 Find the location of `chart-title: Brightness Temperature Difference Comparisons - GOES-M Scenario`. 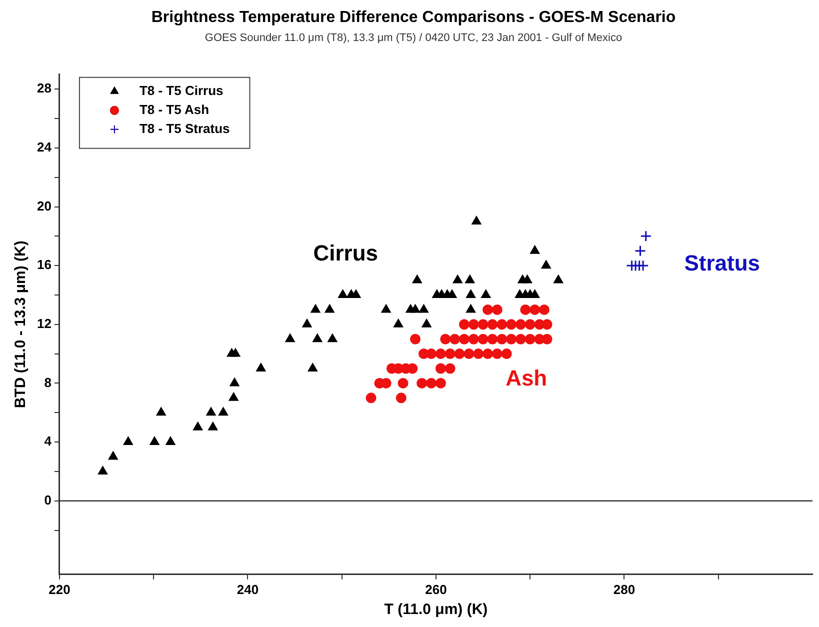

chart-title: Brightness Temperature Difference Comparisons - GOES-M Scenario is located at coordinates (413, 17).